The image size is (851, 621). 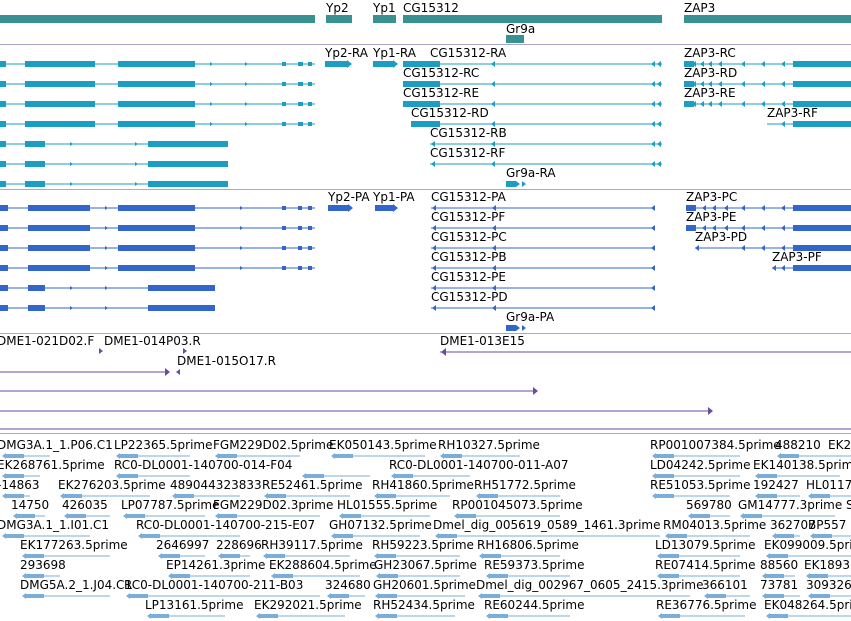 I want to click on gene-gr9a, so click(x=515, y=39).